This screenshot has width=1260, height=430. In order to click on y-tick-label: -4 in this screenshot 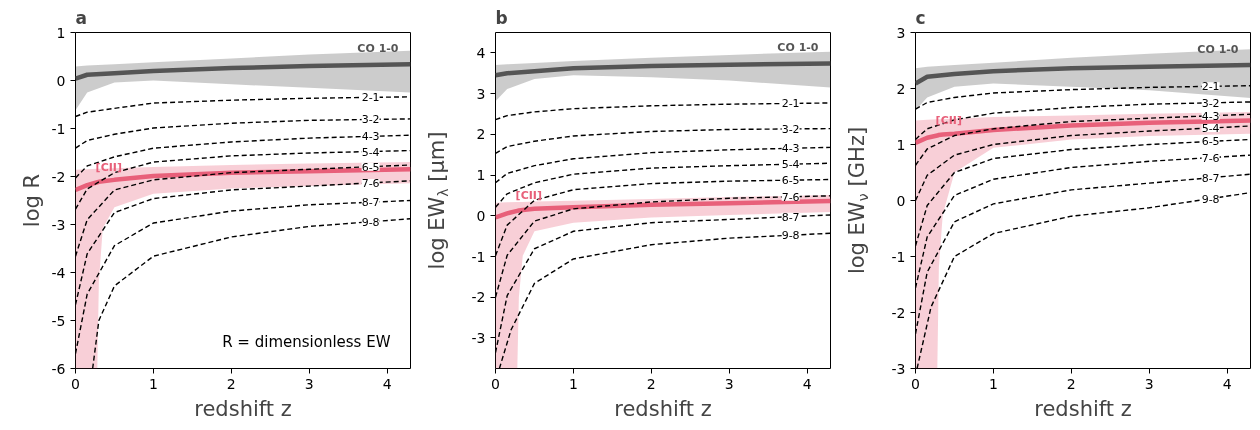, I will do `click(58, 272)`.